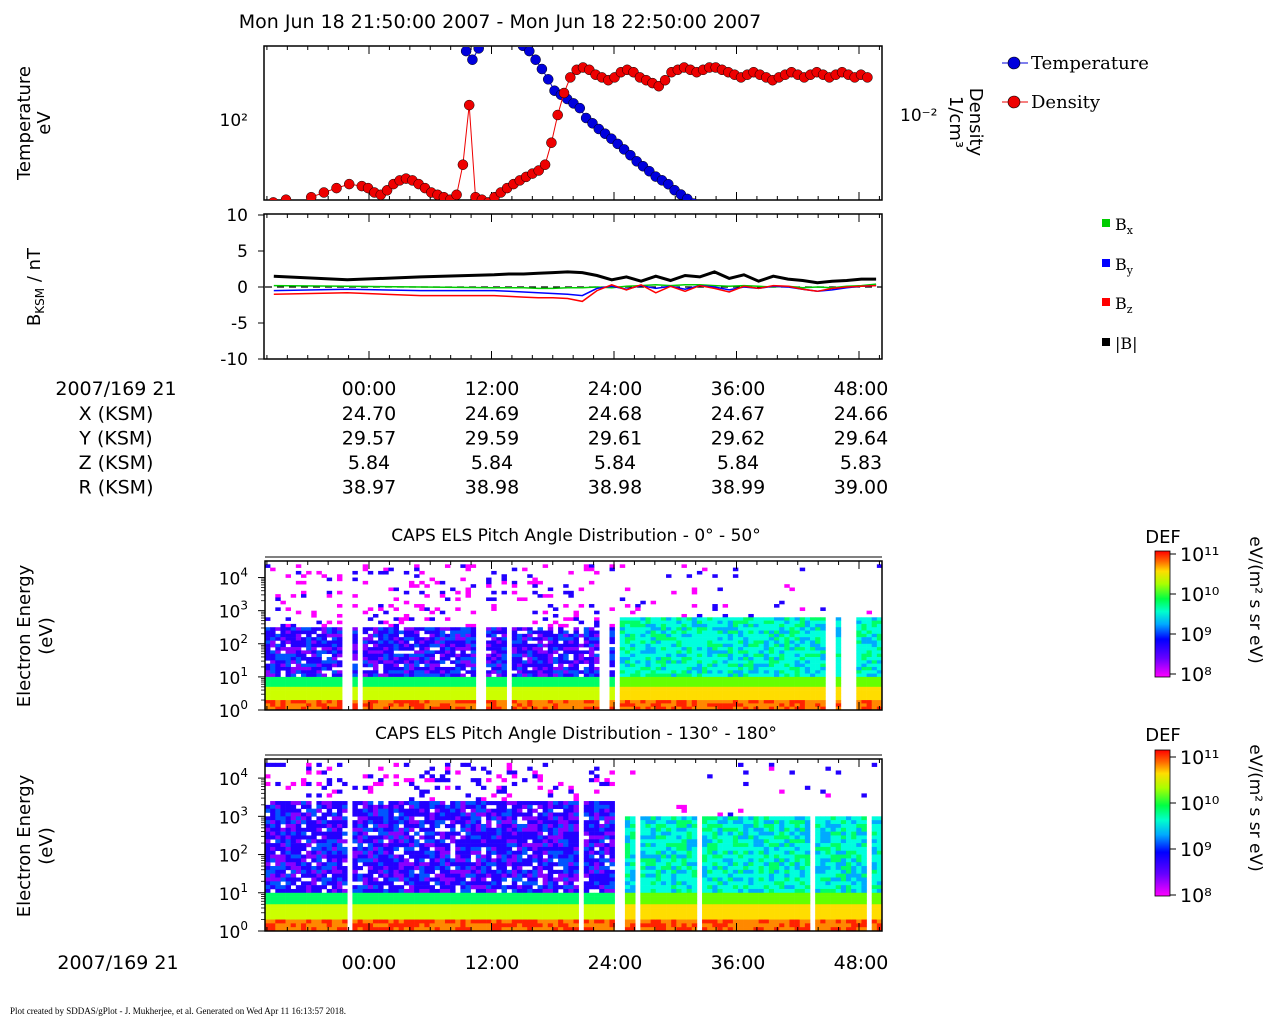 Image resolution: width=1280 pixels, height=1024 pixels. Describe the element at coordinates (1120, 284) in the screenshot. I see `bfield-legend: Bx By Bz |B|` at that location.